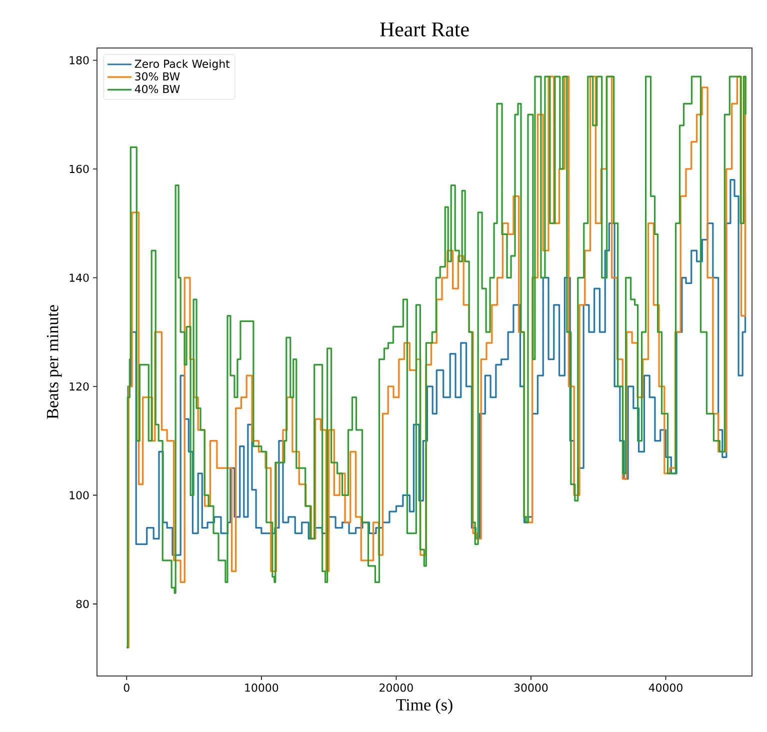  What do you see at coordinates (157, 76) in the screenshot?
I see `legend-label: 30% BW` at bounding box center [157, 76].